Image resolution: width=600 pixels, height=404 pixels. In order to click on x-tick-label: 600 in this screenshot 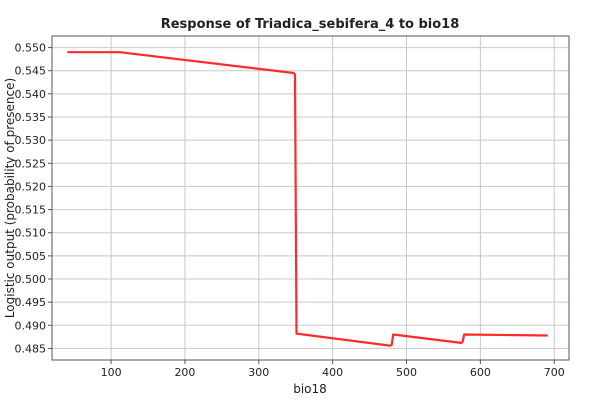, I will do `click(480, 372)`.